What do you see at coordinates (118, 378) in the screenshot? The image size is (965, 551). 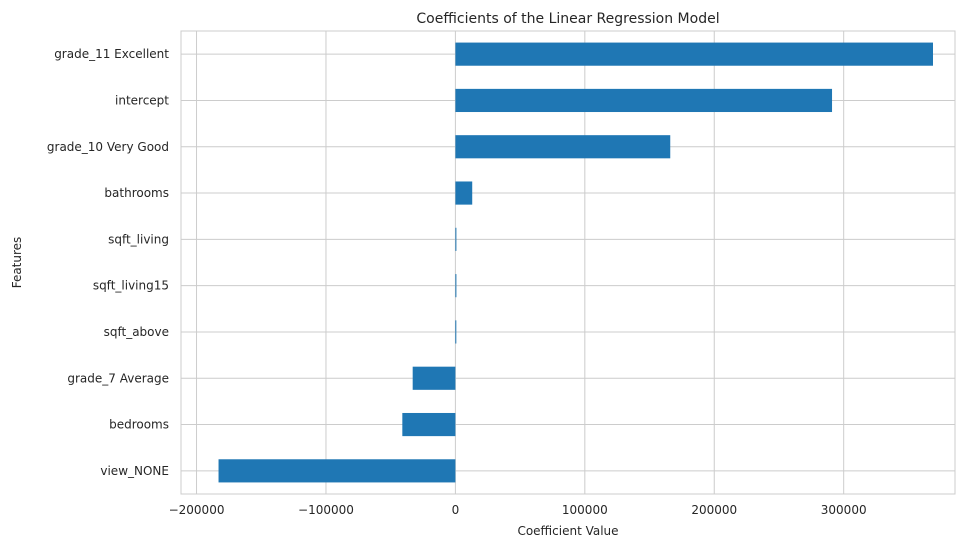 I see `y-tick-label: grade_7 Average` at bounding box center [118, 378].